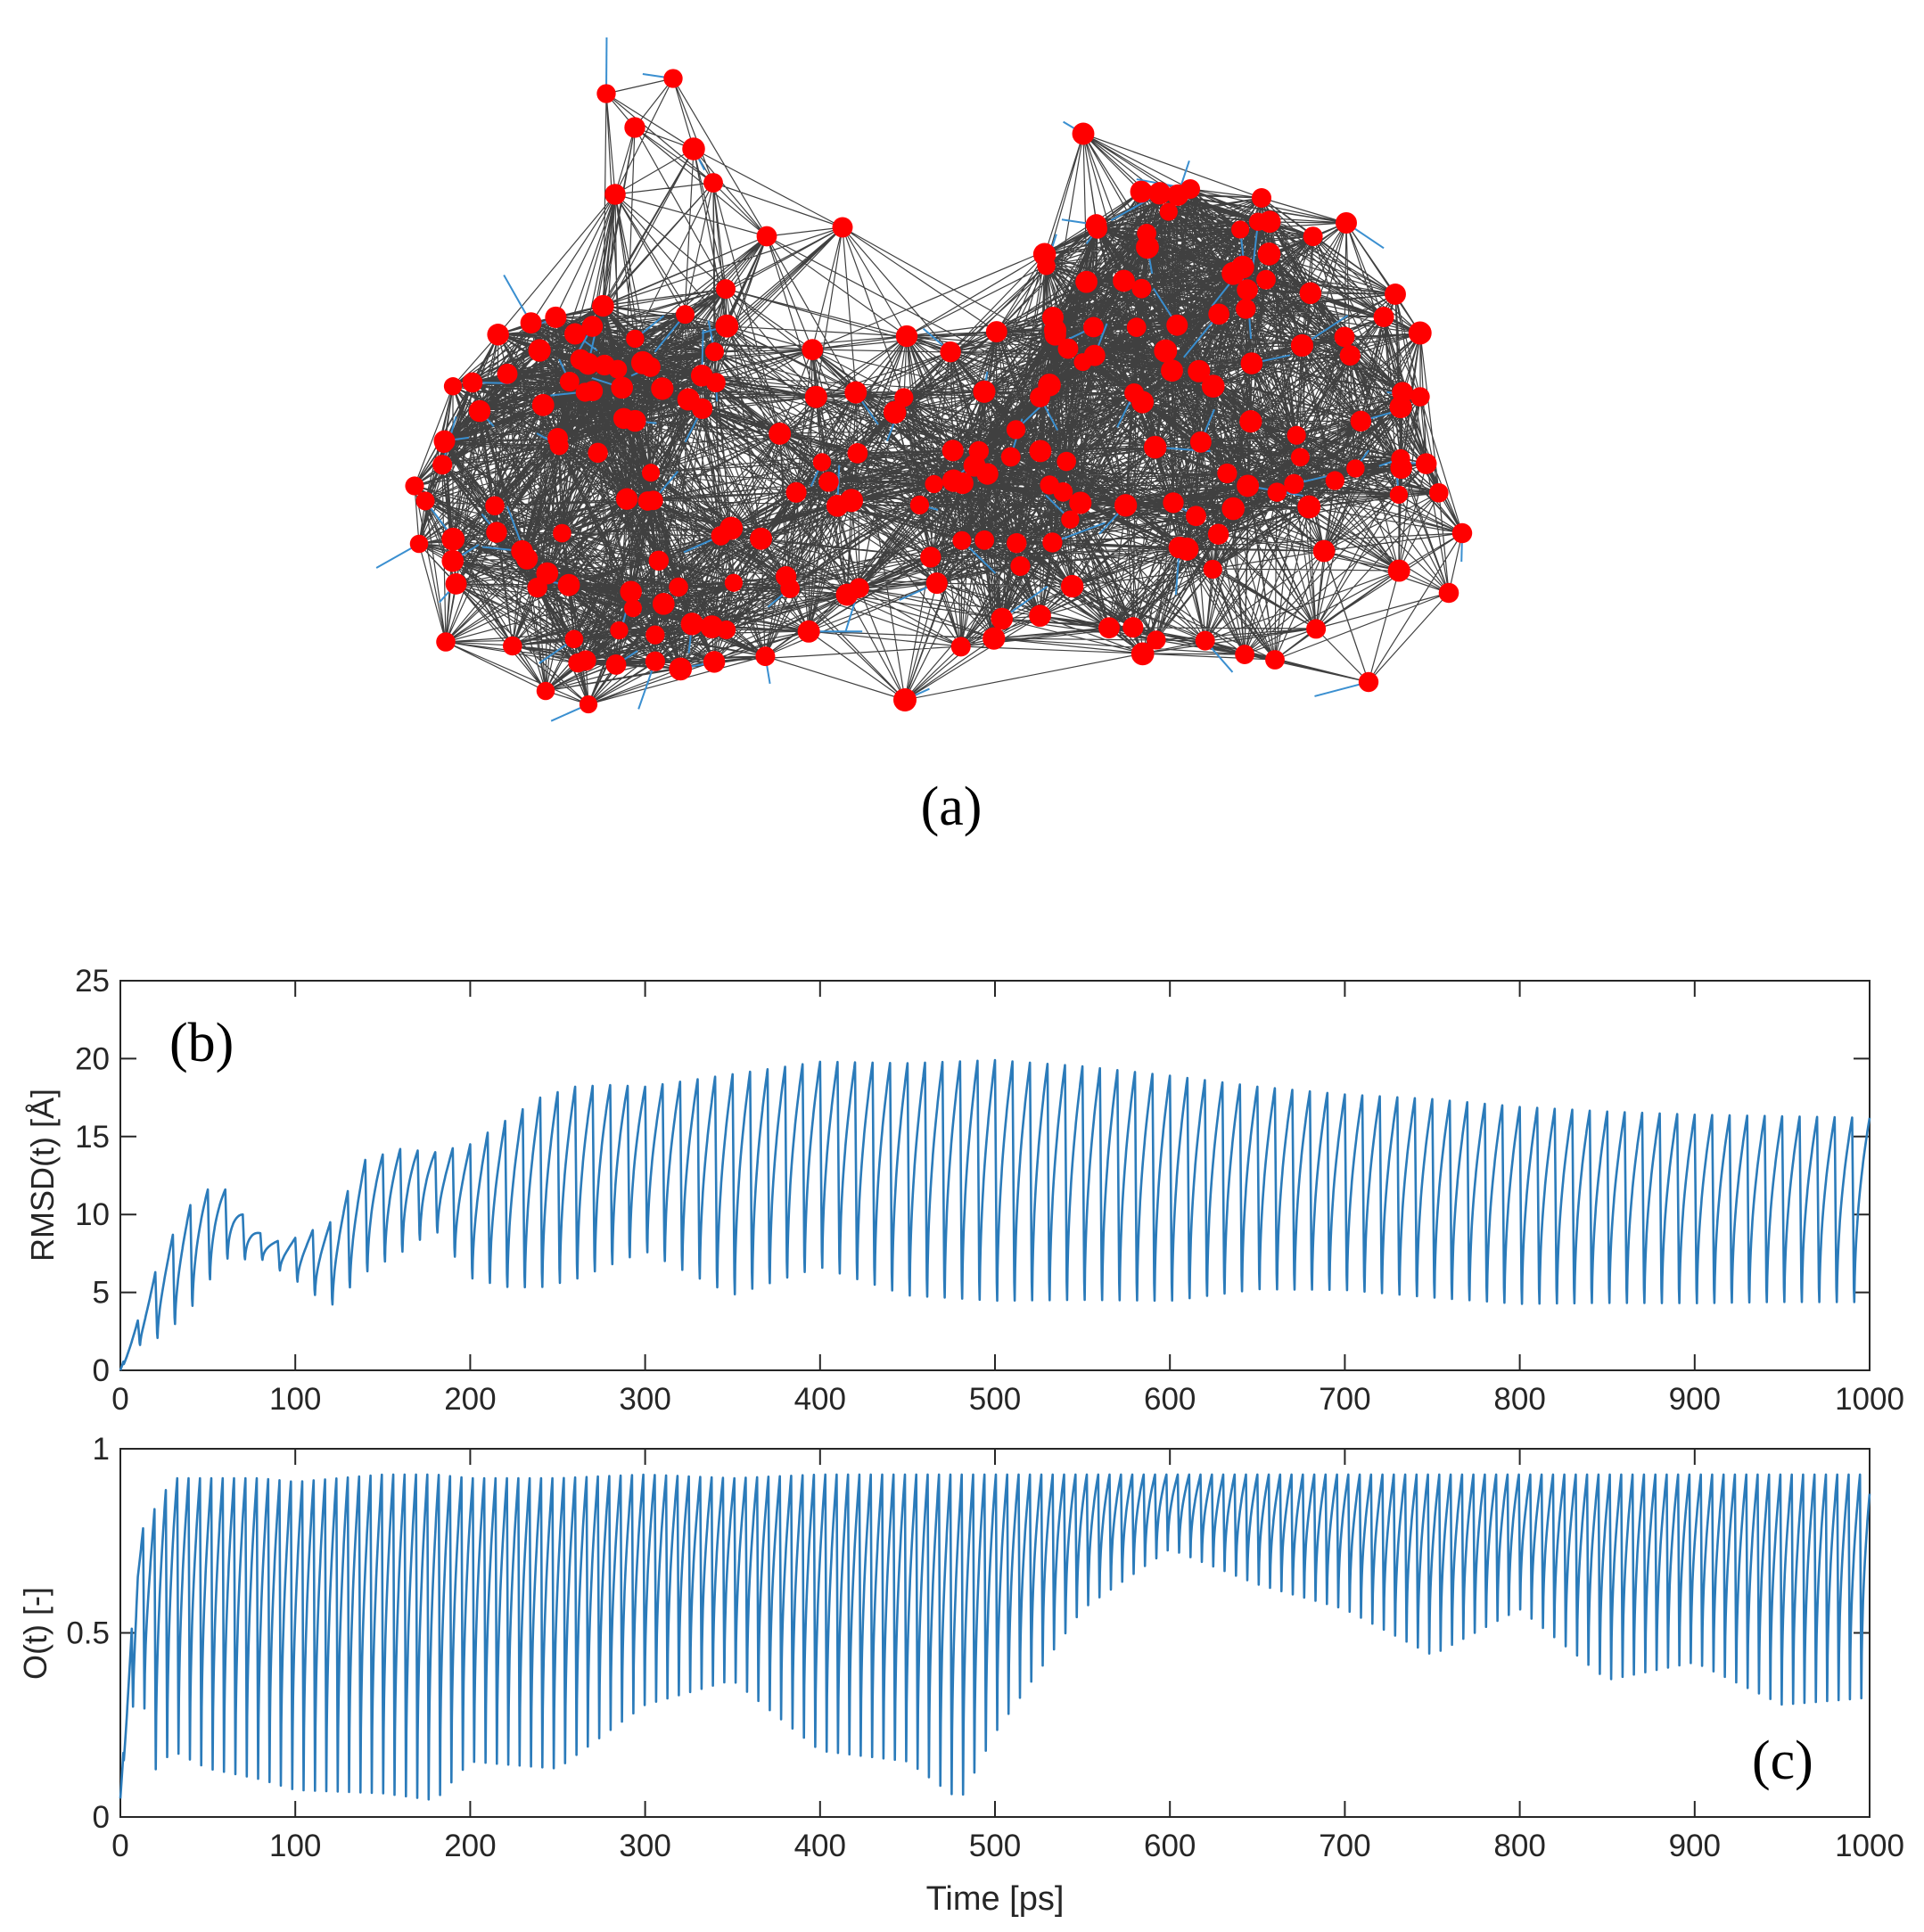  I want to click on order-xtick-label: 100, so click(295, 1846).